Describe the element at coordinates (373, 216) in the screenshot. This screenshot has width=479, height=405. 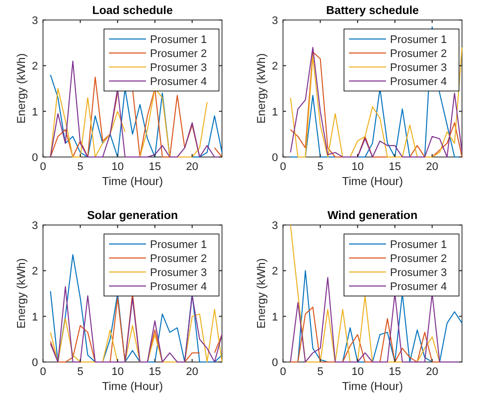
I see `chart-title: Wind generation` at that location.